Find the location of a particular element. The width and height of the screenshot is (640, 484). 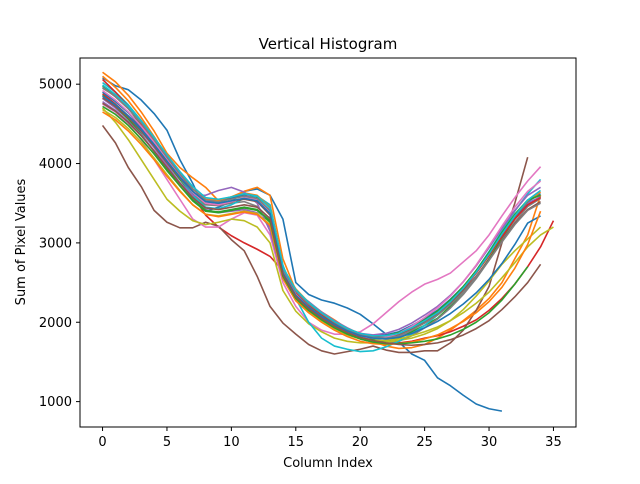

x-tick-label: 35 is located at coordinates (553, 442).